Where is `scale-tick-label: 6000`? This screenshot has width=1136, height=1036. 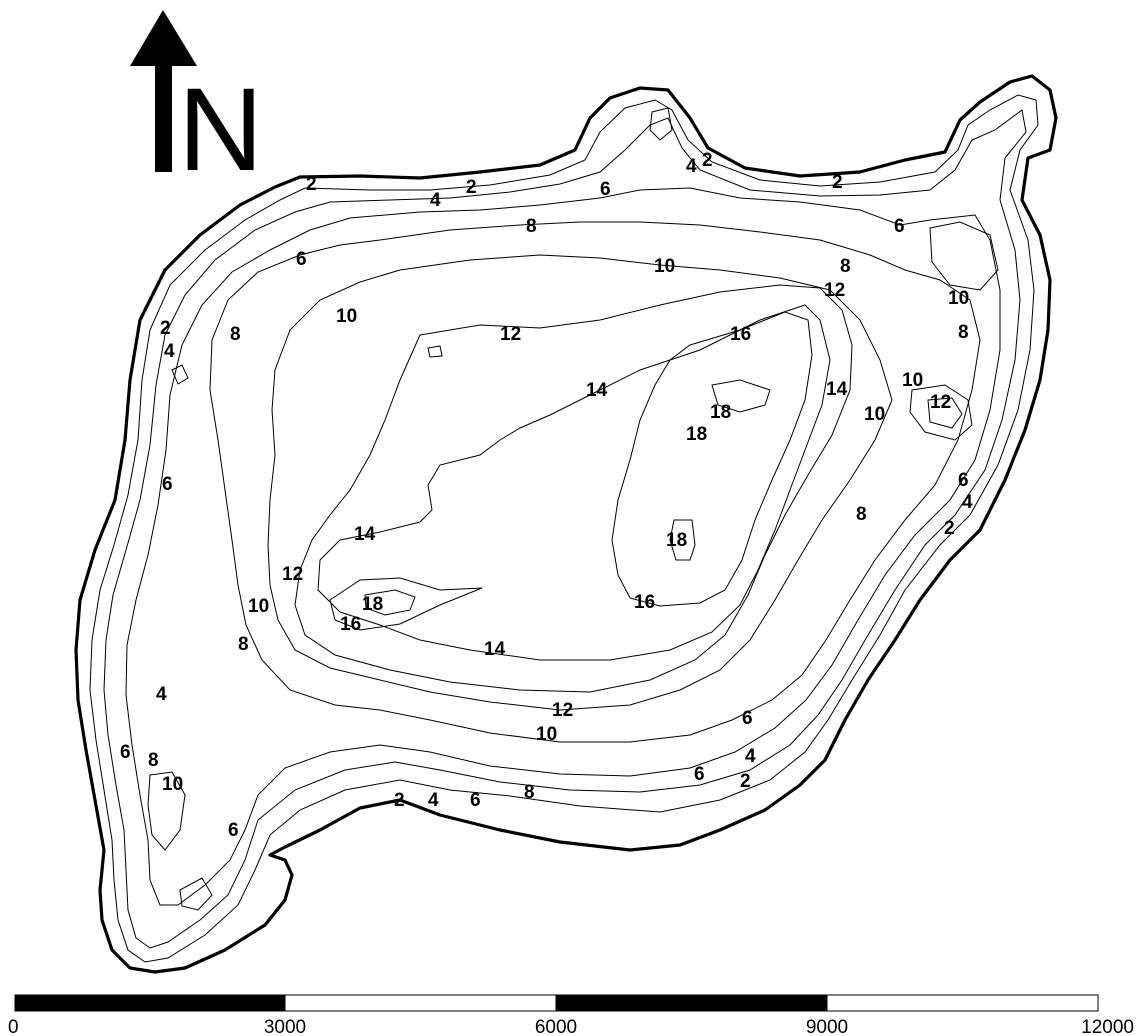 scale-tick-label: 6000 is located at coordinates (556, 1026).